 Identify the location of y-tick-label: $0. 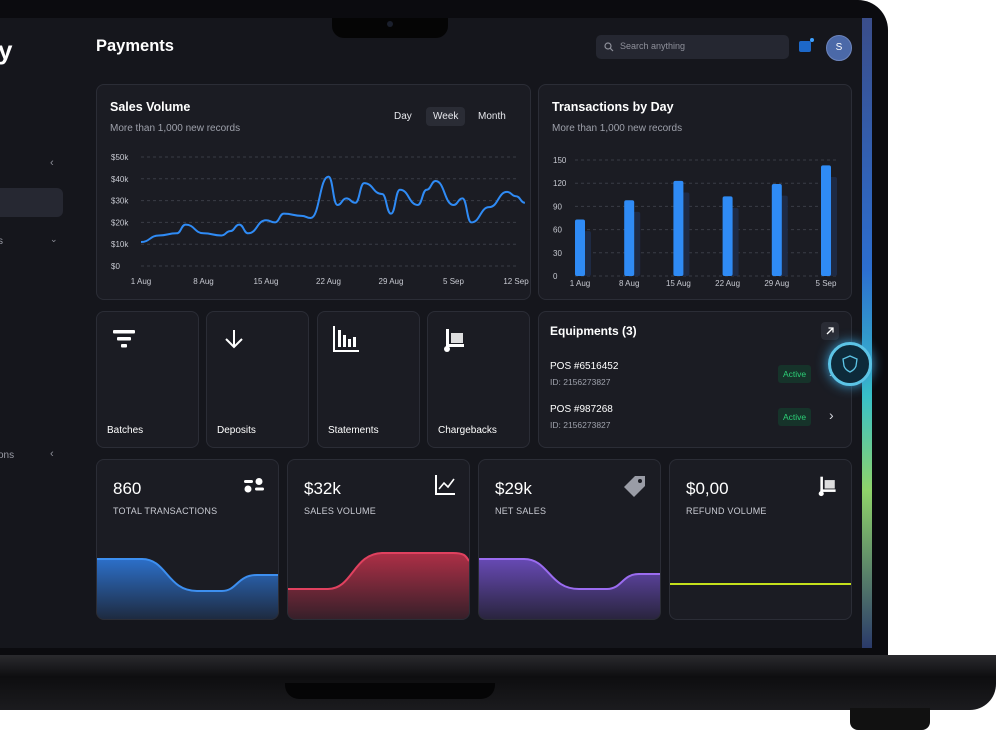
(115, 266).